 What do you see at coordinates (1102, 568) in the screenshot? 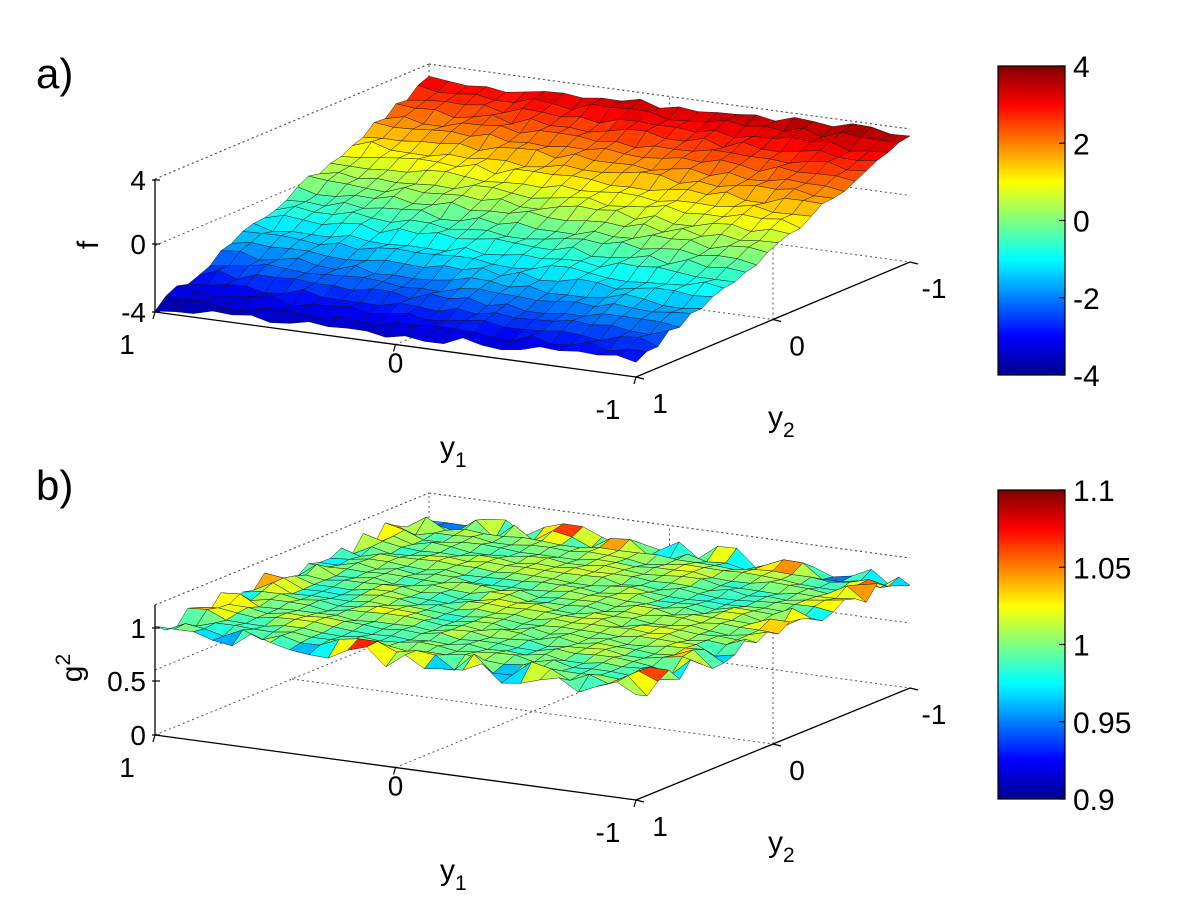
I see `colorbar-tick-label: 1.05` at bounding box center [1102, 568].